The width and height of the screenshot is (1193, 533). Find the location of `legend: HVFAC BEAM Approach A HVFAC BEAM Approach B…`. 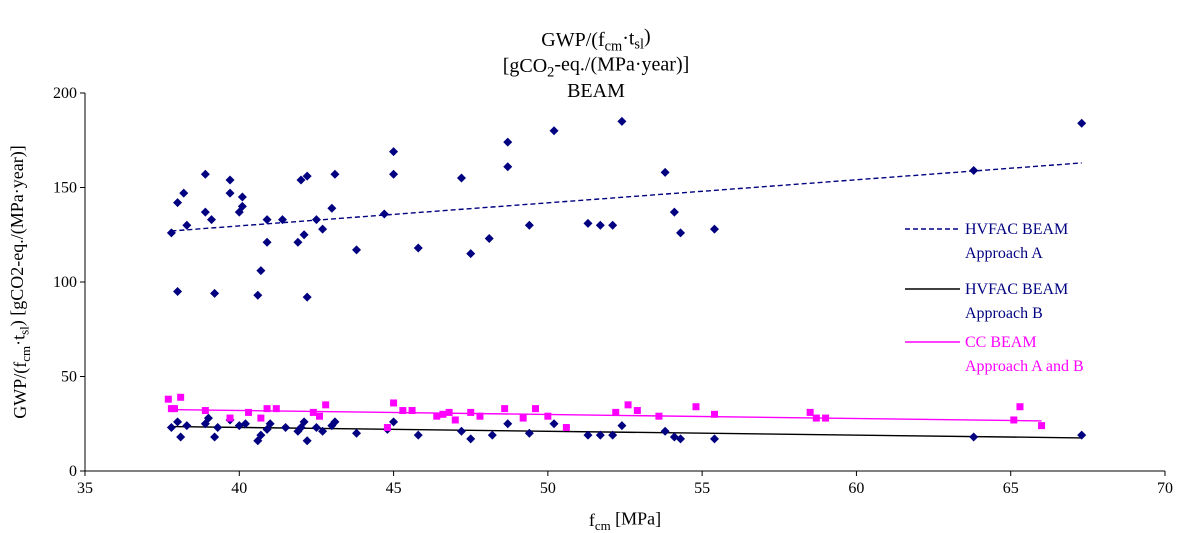

legend: HVFAC BEAM Approach A HVFAC BEAM Approach B… is located at coordinates (994, 298).